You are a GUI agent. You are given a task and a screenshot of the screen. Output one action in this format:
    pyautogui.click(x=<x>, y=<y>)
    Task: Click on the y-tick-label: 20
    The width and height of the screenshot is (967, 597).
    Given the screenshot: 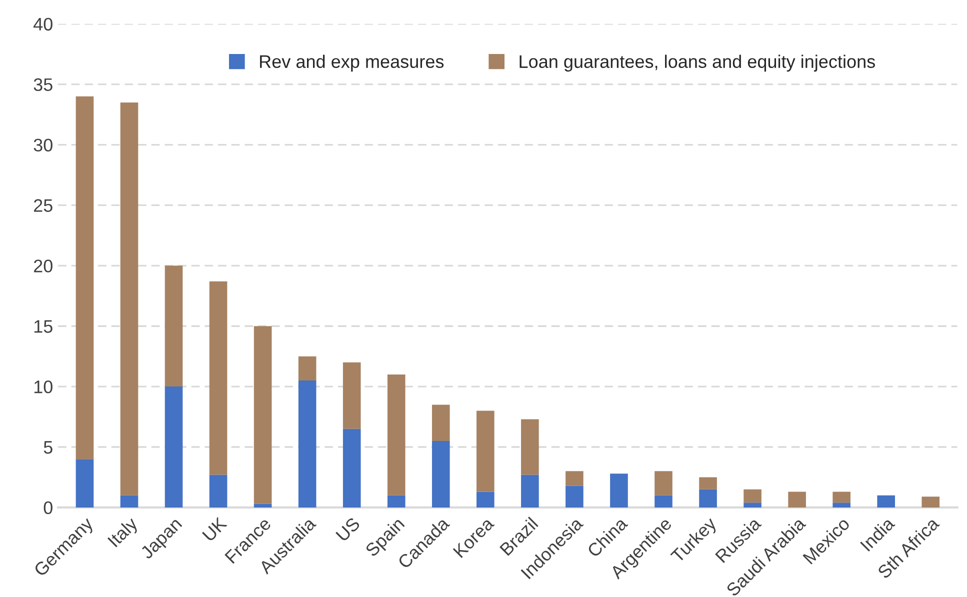 What is the action you would take?
    pyautogui.click(x=43, y=266)
    